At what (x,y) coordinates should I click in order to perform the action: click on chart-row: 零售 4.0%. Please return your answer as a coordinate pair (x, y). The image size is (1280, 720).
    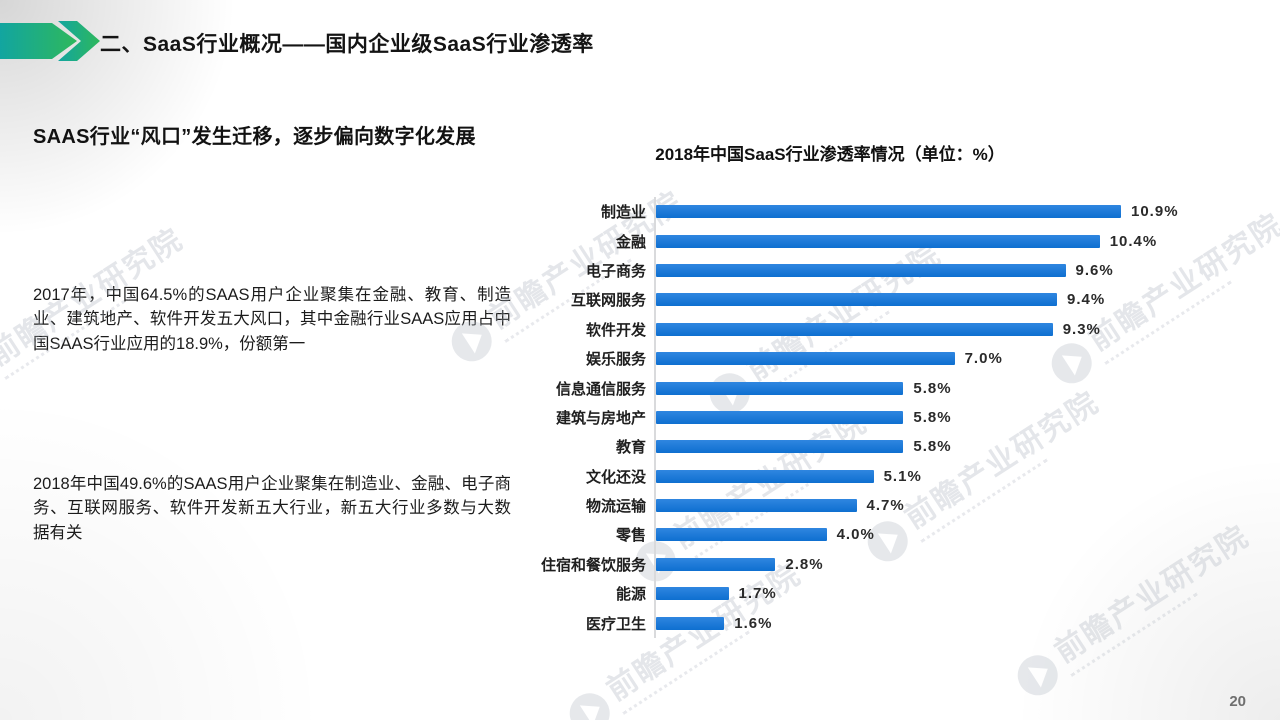
    Looking at the image, I should click on (894, 535).